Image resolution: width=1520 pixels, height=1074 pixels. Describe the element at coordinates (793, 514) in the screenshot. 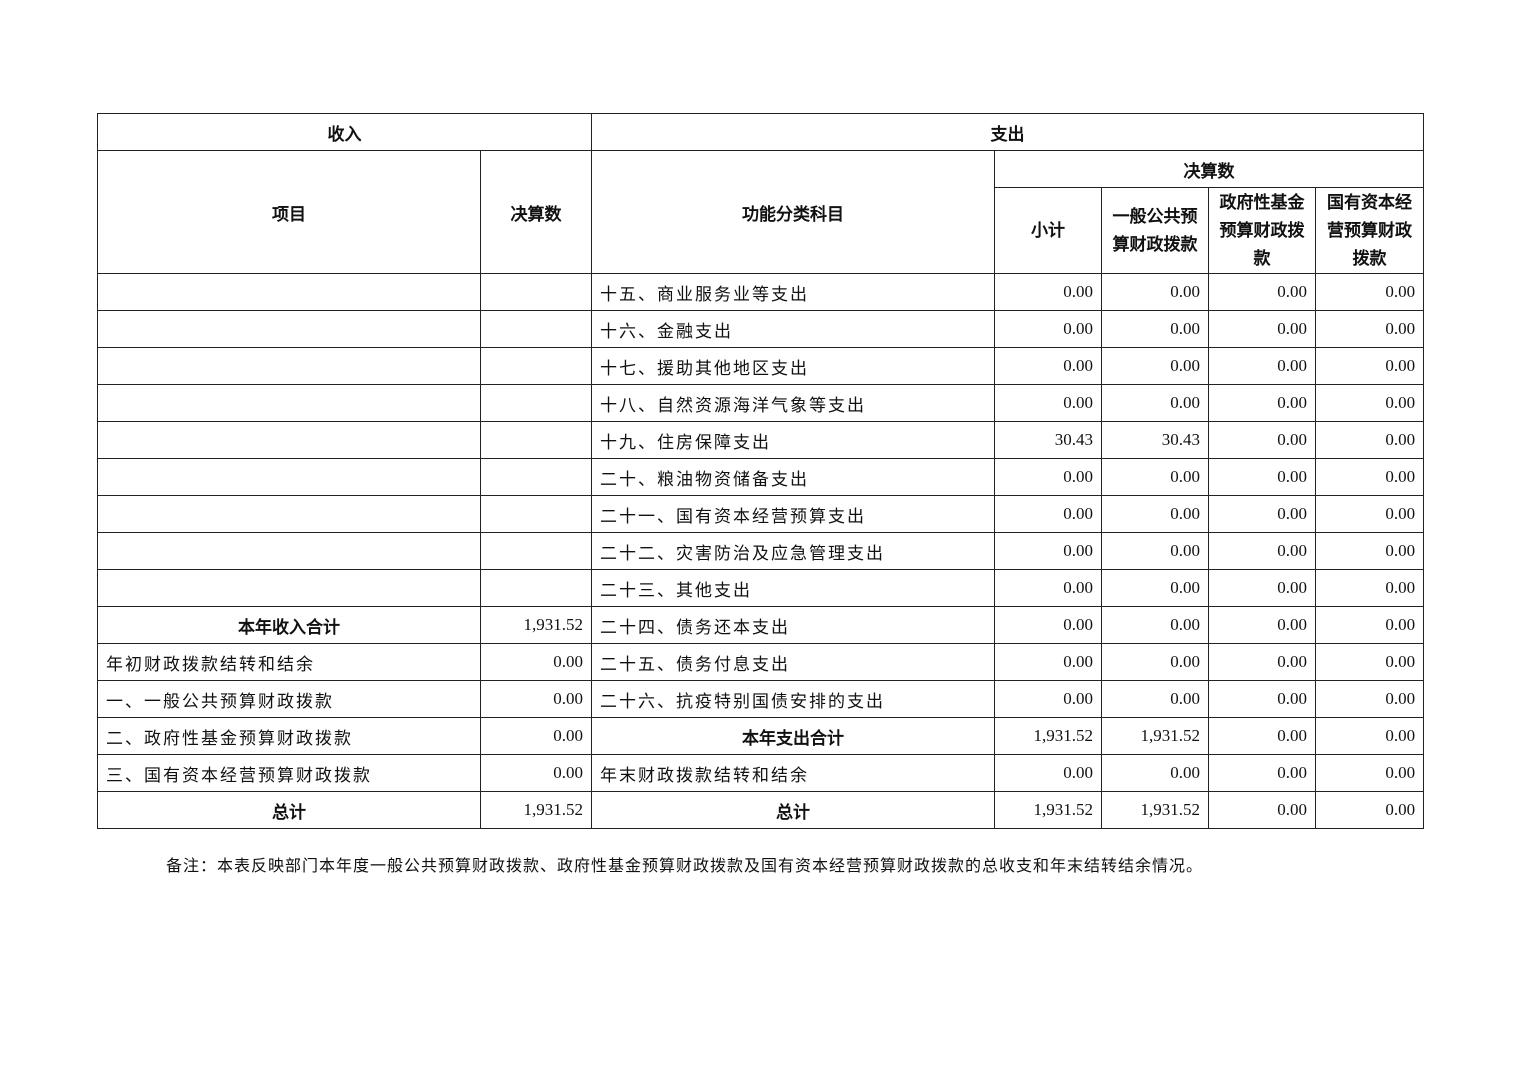

I see `expense-item: 二十一、国有资本经营预算支出` at that location.